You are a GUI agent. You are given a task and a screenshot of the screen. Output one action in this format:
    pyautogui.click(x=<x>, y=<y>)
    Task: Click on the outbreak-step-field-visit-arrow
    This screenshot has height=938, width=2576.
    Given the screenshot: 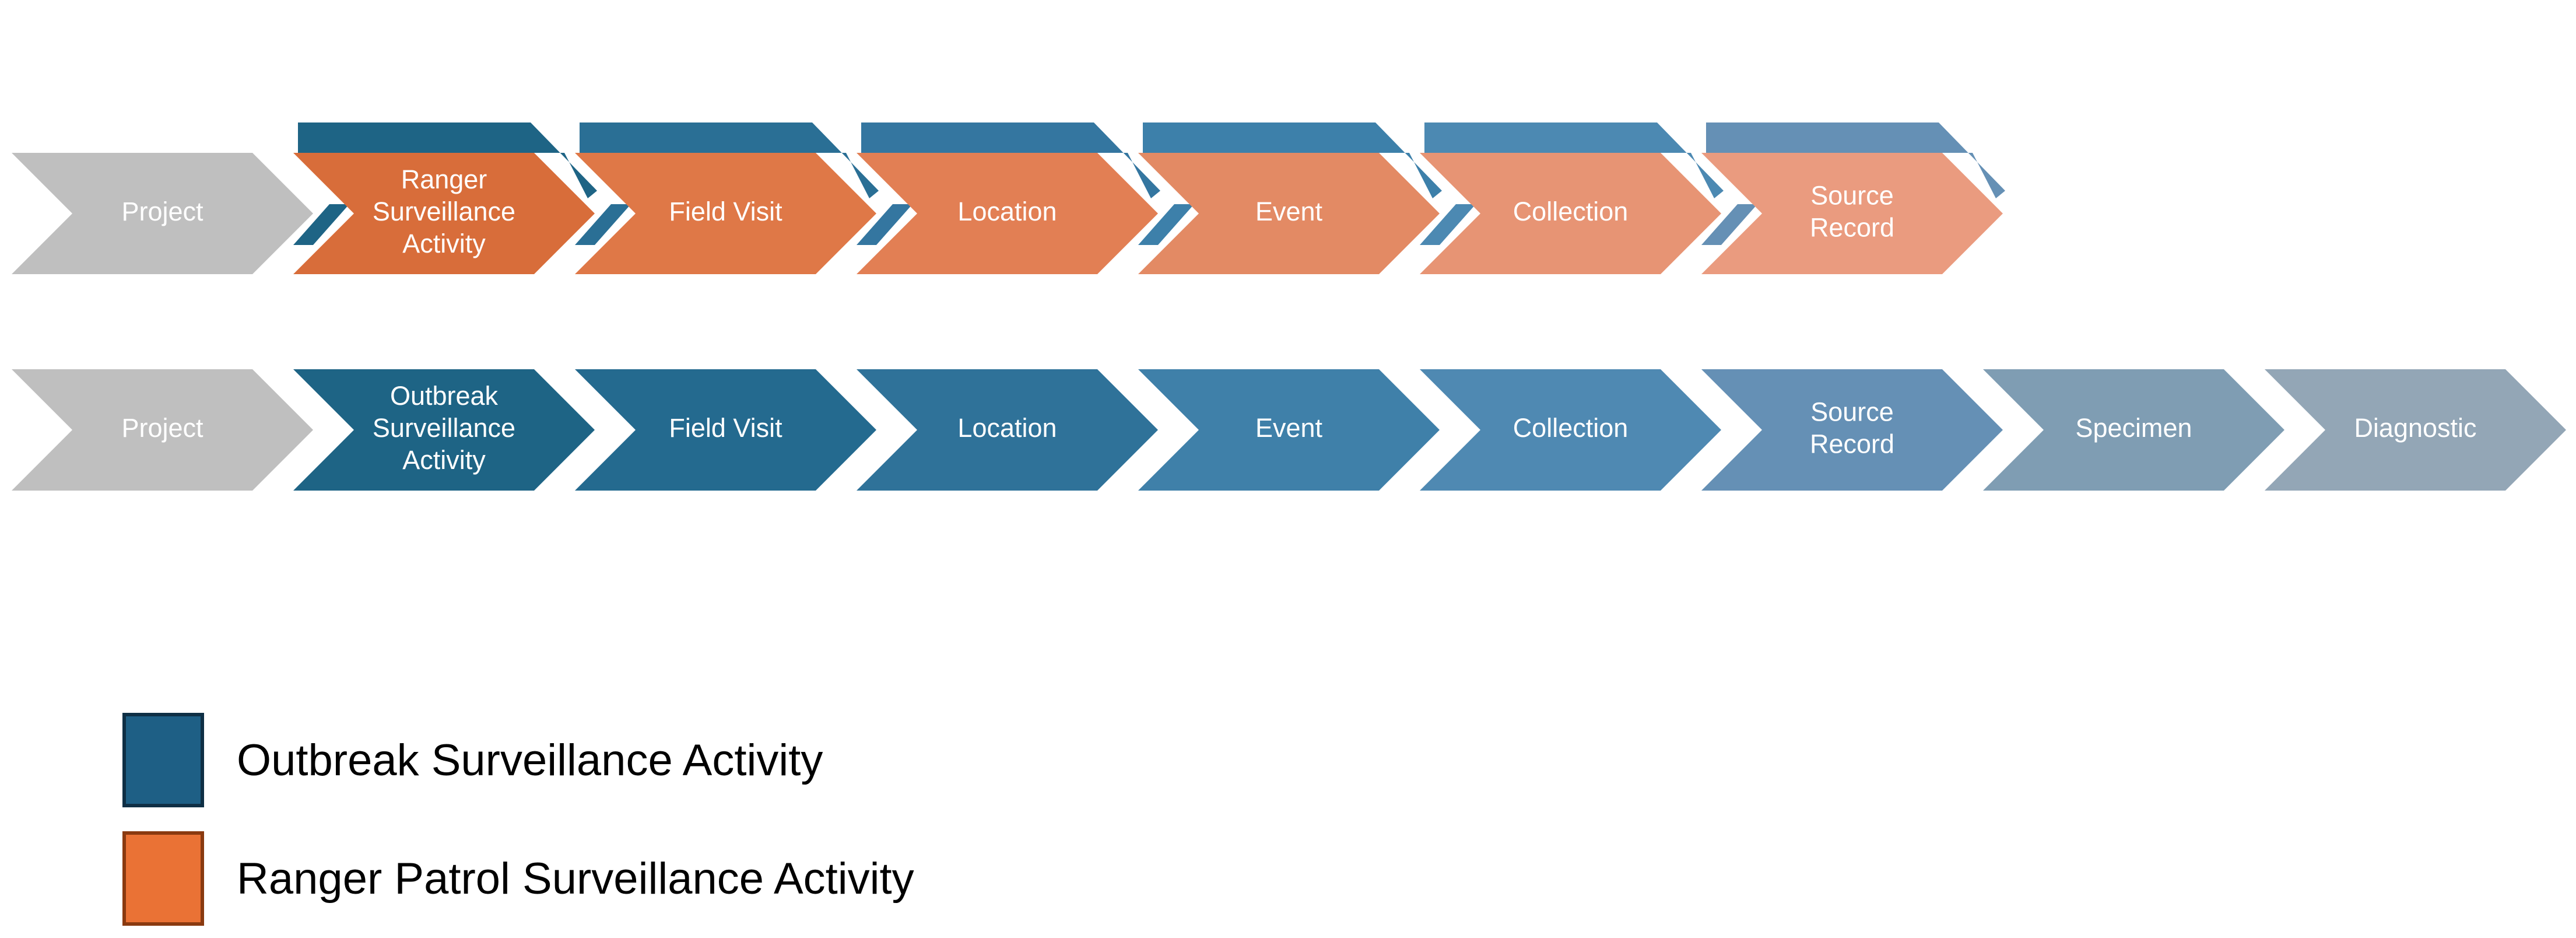 What is the action you would take?
    pyautogui.click(x=725, y=430)
    